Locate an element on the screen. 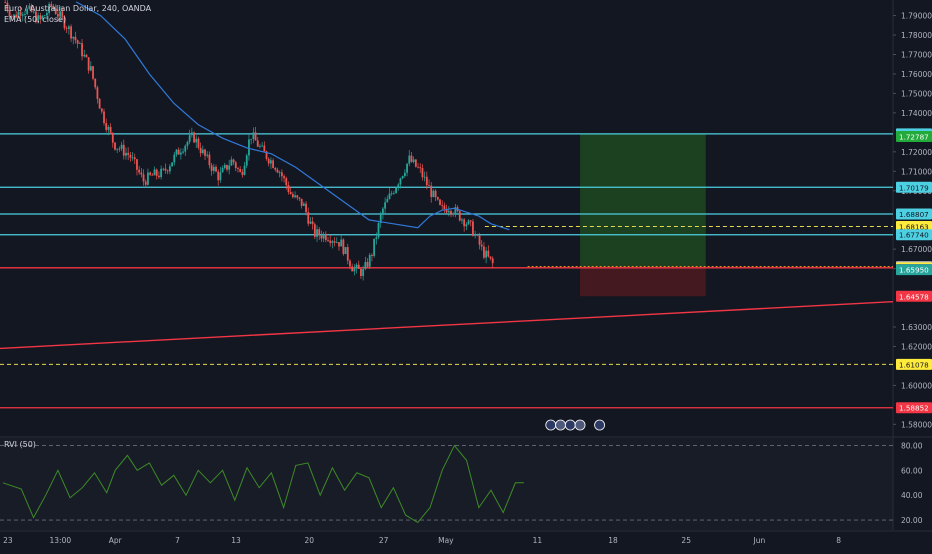 This screenshot has width=932, height=554. price-tick-label: 1.58000 is located at coordinates (916, 424).